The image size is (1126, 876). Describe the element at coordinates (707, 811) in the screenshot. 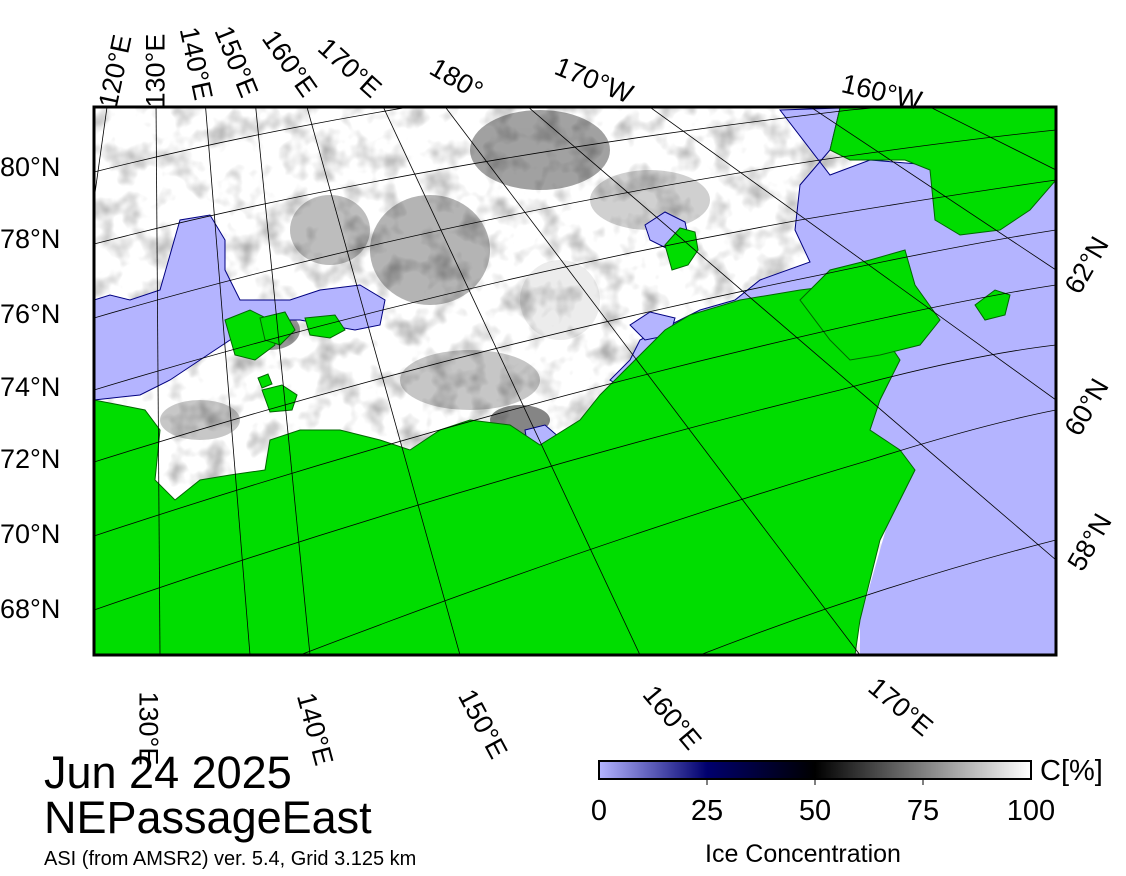

I see `colorbar-tick-25: 25` at that location.